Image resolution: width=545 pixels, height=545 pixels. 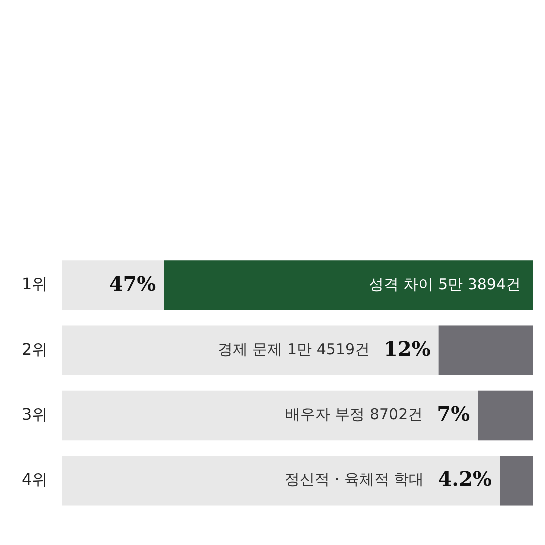 What do you see at coordinates (354, 479) in the screenshot?
I see `annotation: 정신적 · 육체적 학대` at bounding box center [354, 479].